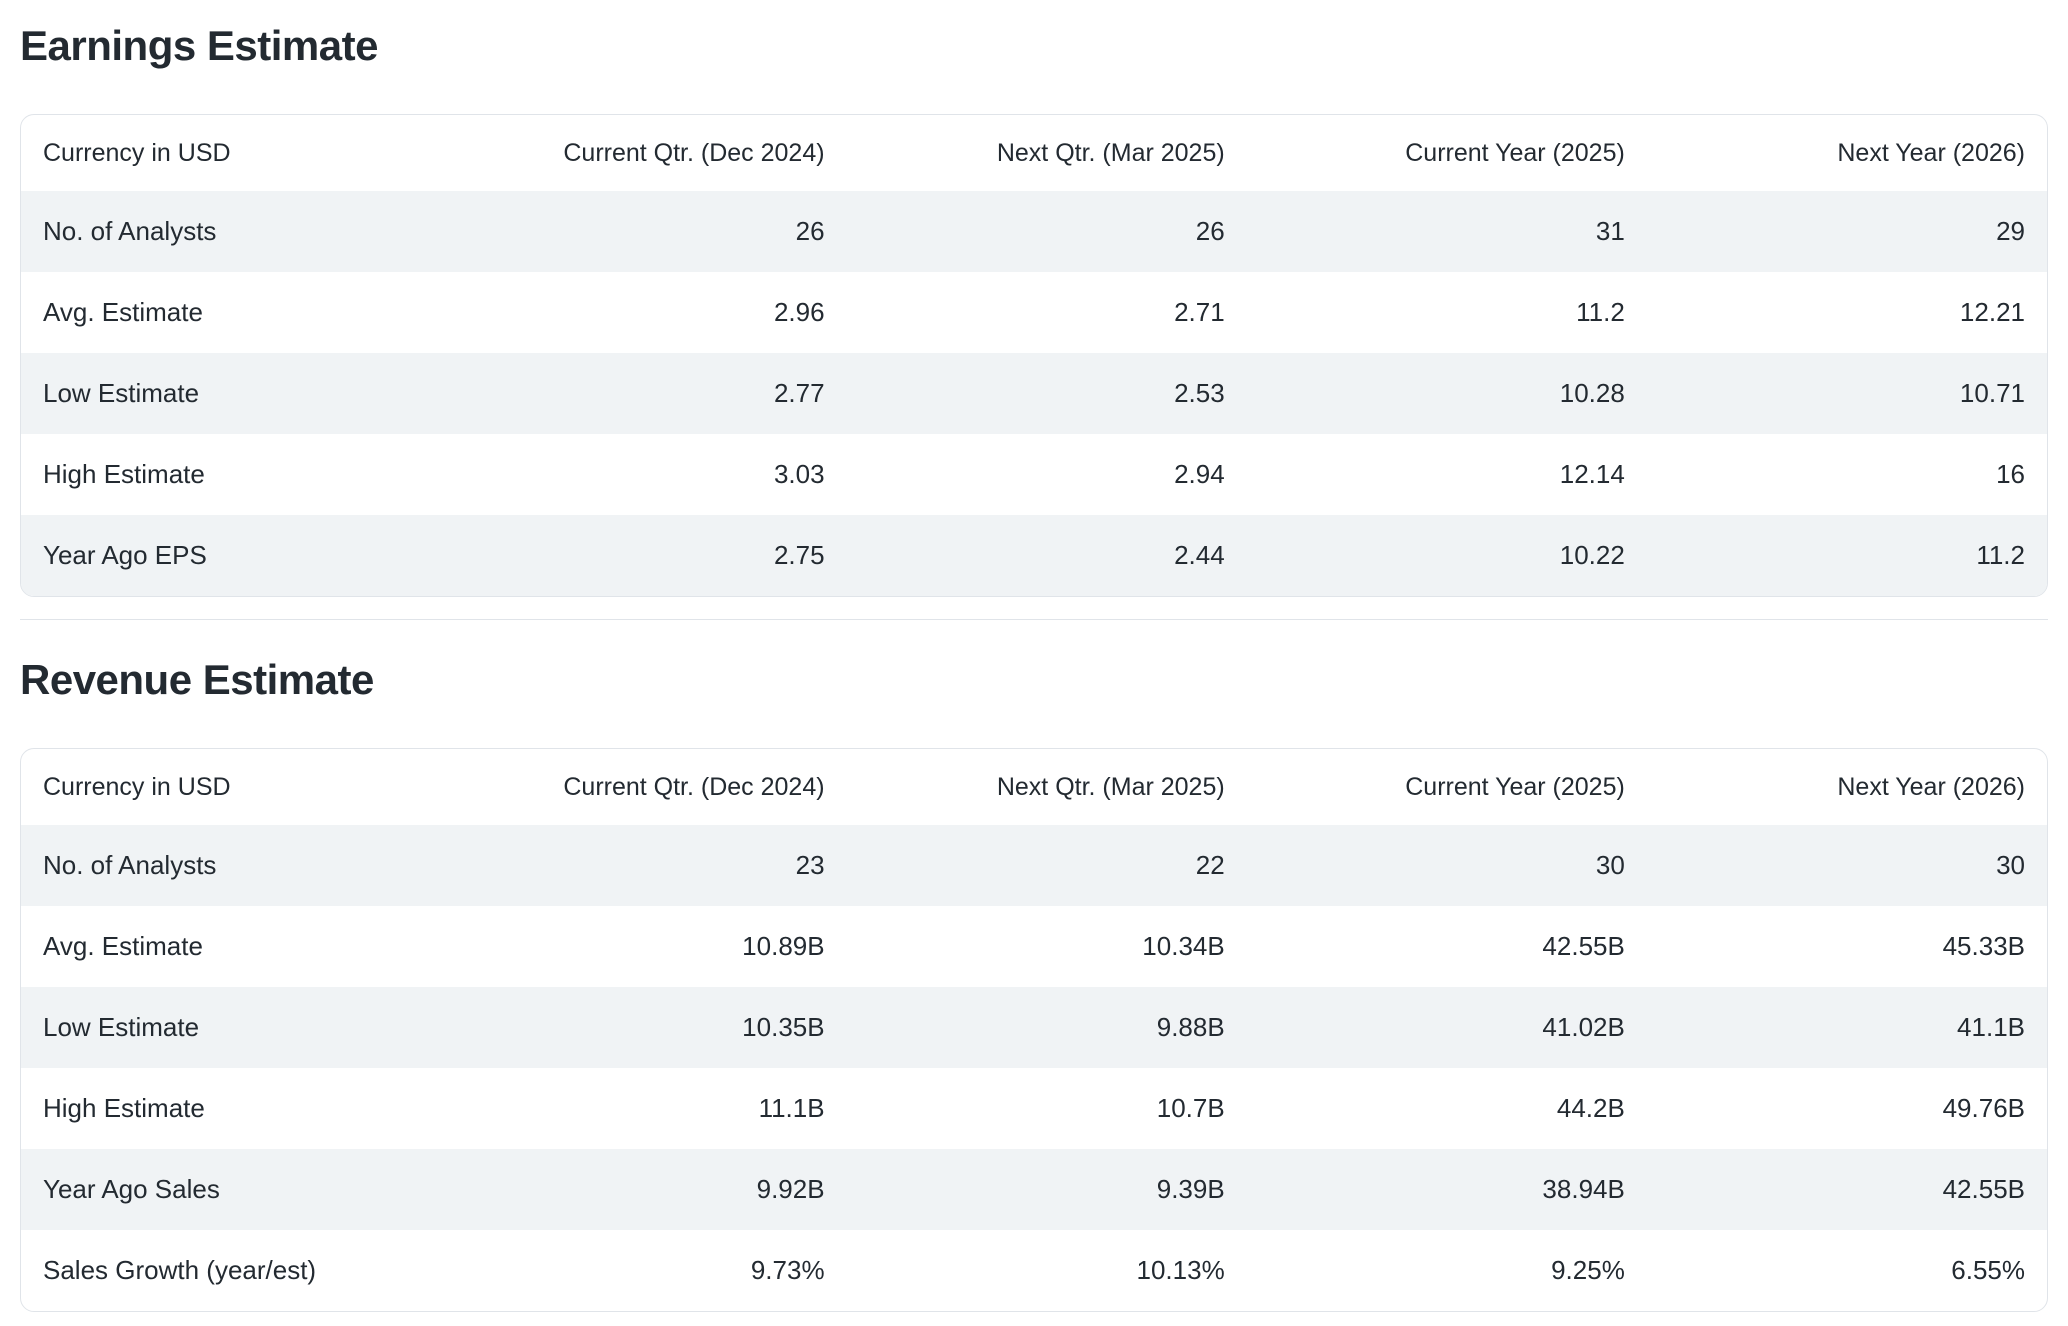  What do you see at coordinates (1034, 474) in the screenshot?
I see `table-row: High Estimate 3.03 2.94 12.14 16` at bounding box center [1034, 474].